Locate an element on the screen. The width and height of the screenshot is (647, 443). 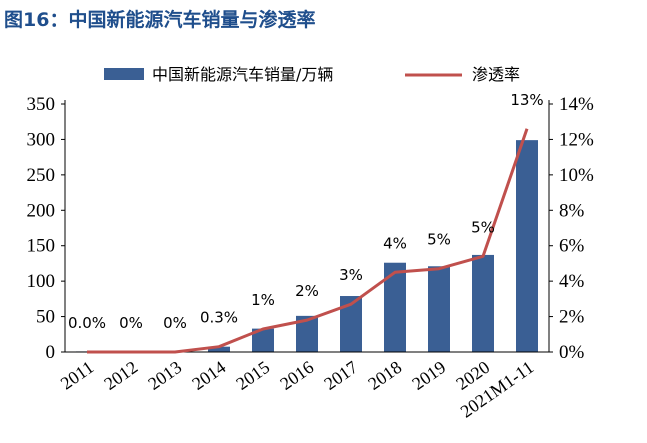
left-tick-label: 0 is located at coordinates (51, 352).